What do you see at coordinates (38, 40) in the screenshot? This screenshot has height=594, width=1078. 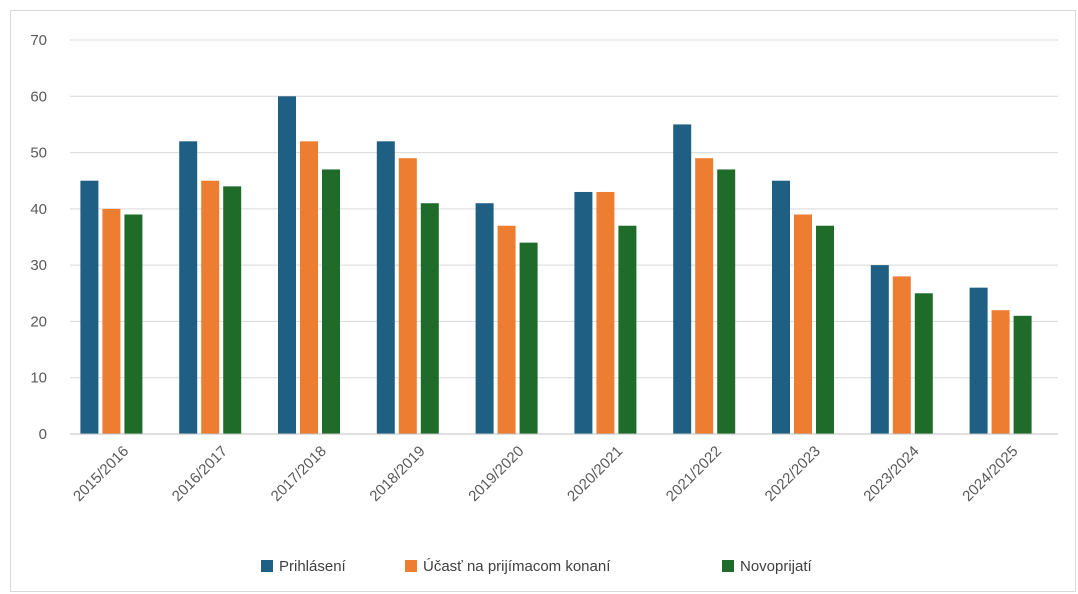 I see `y-tick-label: 70` at bounding box center [38, 40].